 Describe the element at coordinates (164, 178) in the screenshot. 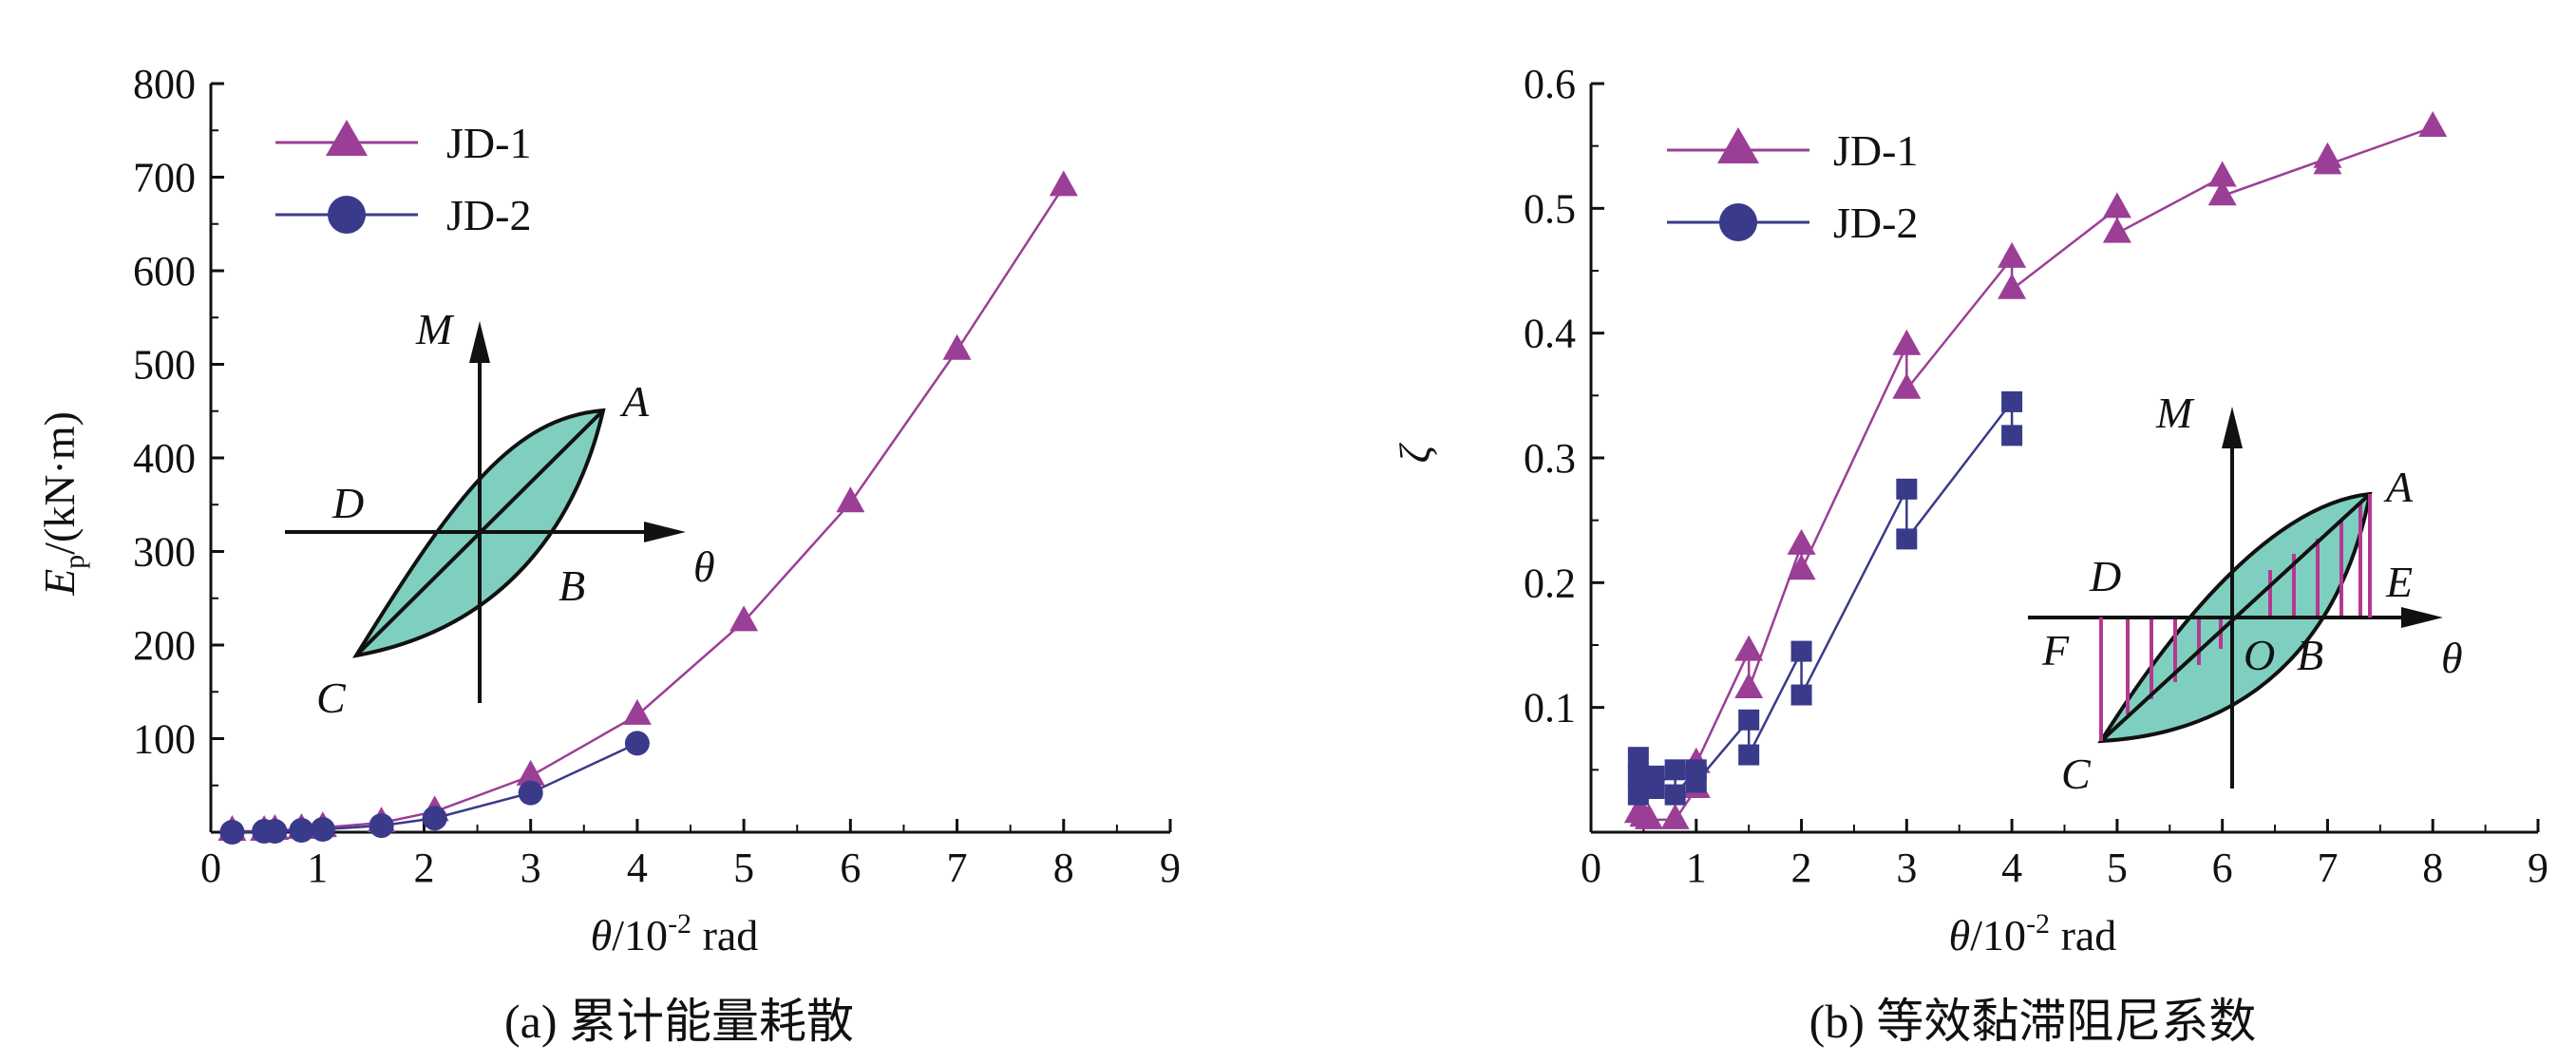

I see `panel-a-ytick-label: 700` at that location.